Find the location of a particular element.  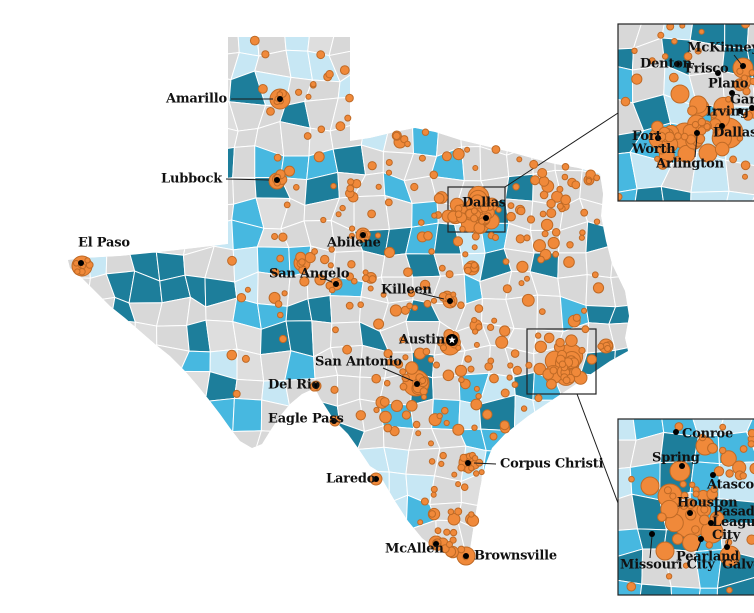

plano-dot is located at coordinates (732, 93).